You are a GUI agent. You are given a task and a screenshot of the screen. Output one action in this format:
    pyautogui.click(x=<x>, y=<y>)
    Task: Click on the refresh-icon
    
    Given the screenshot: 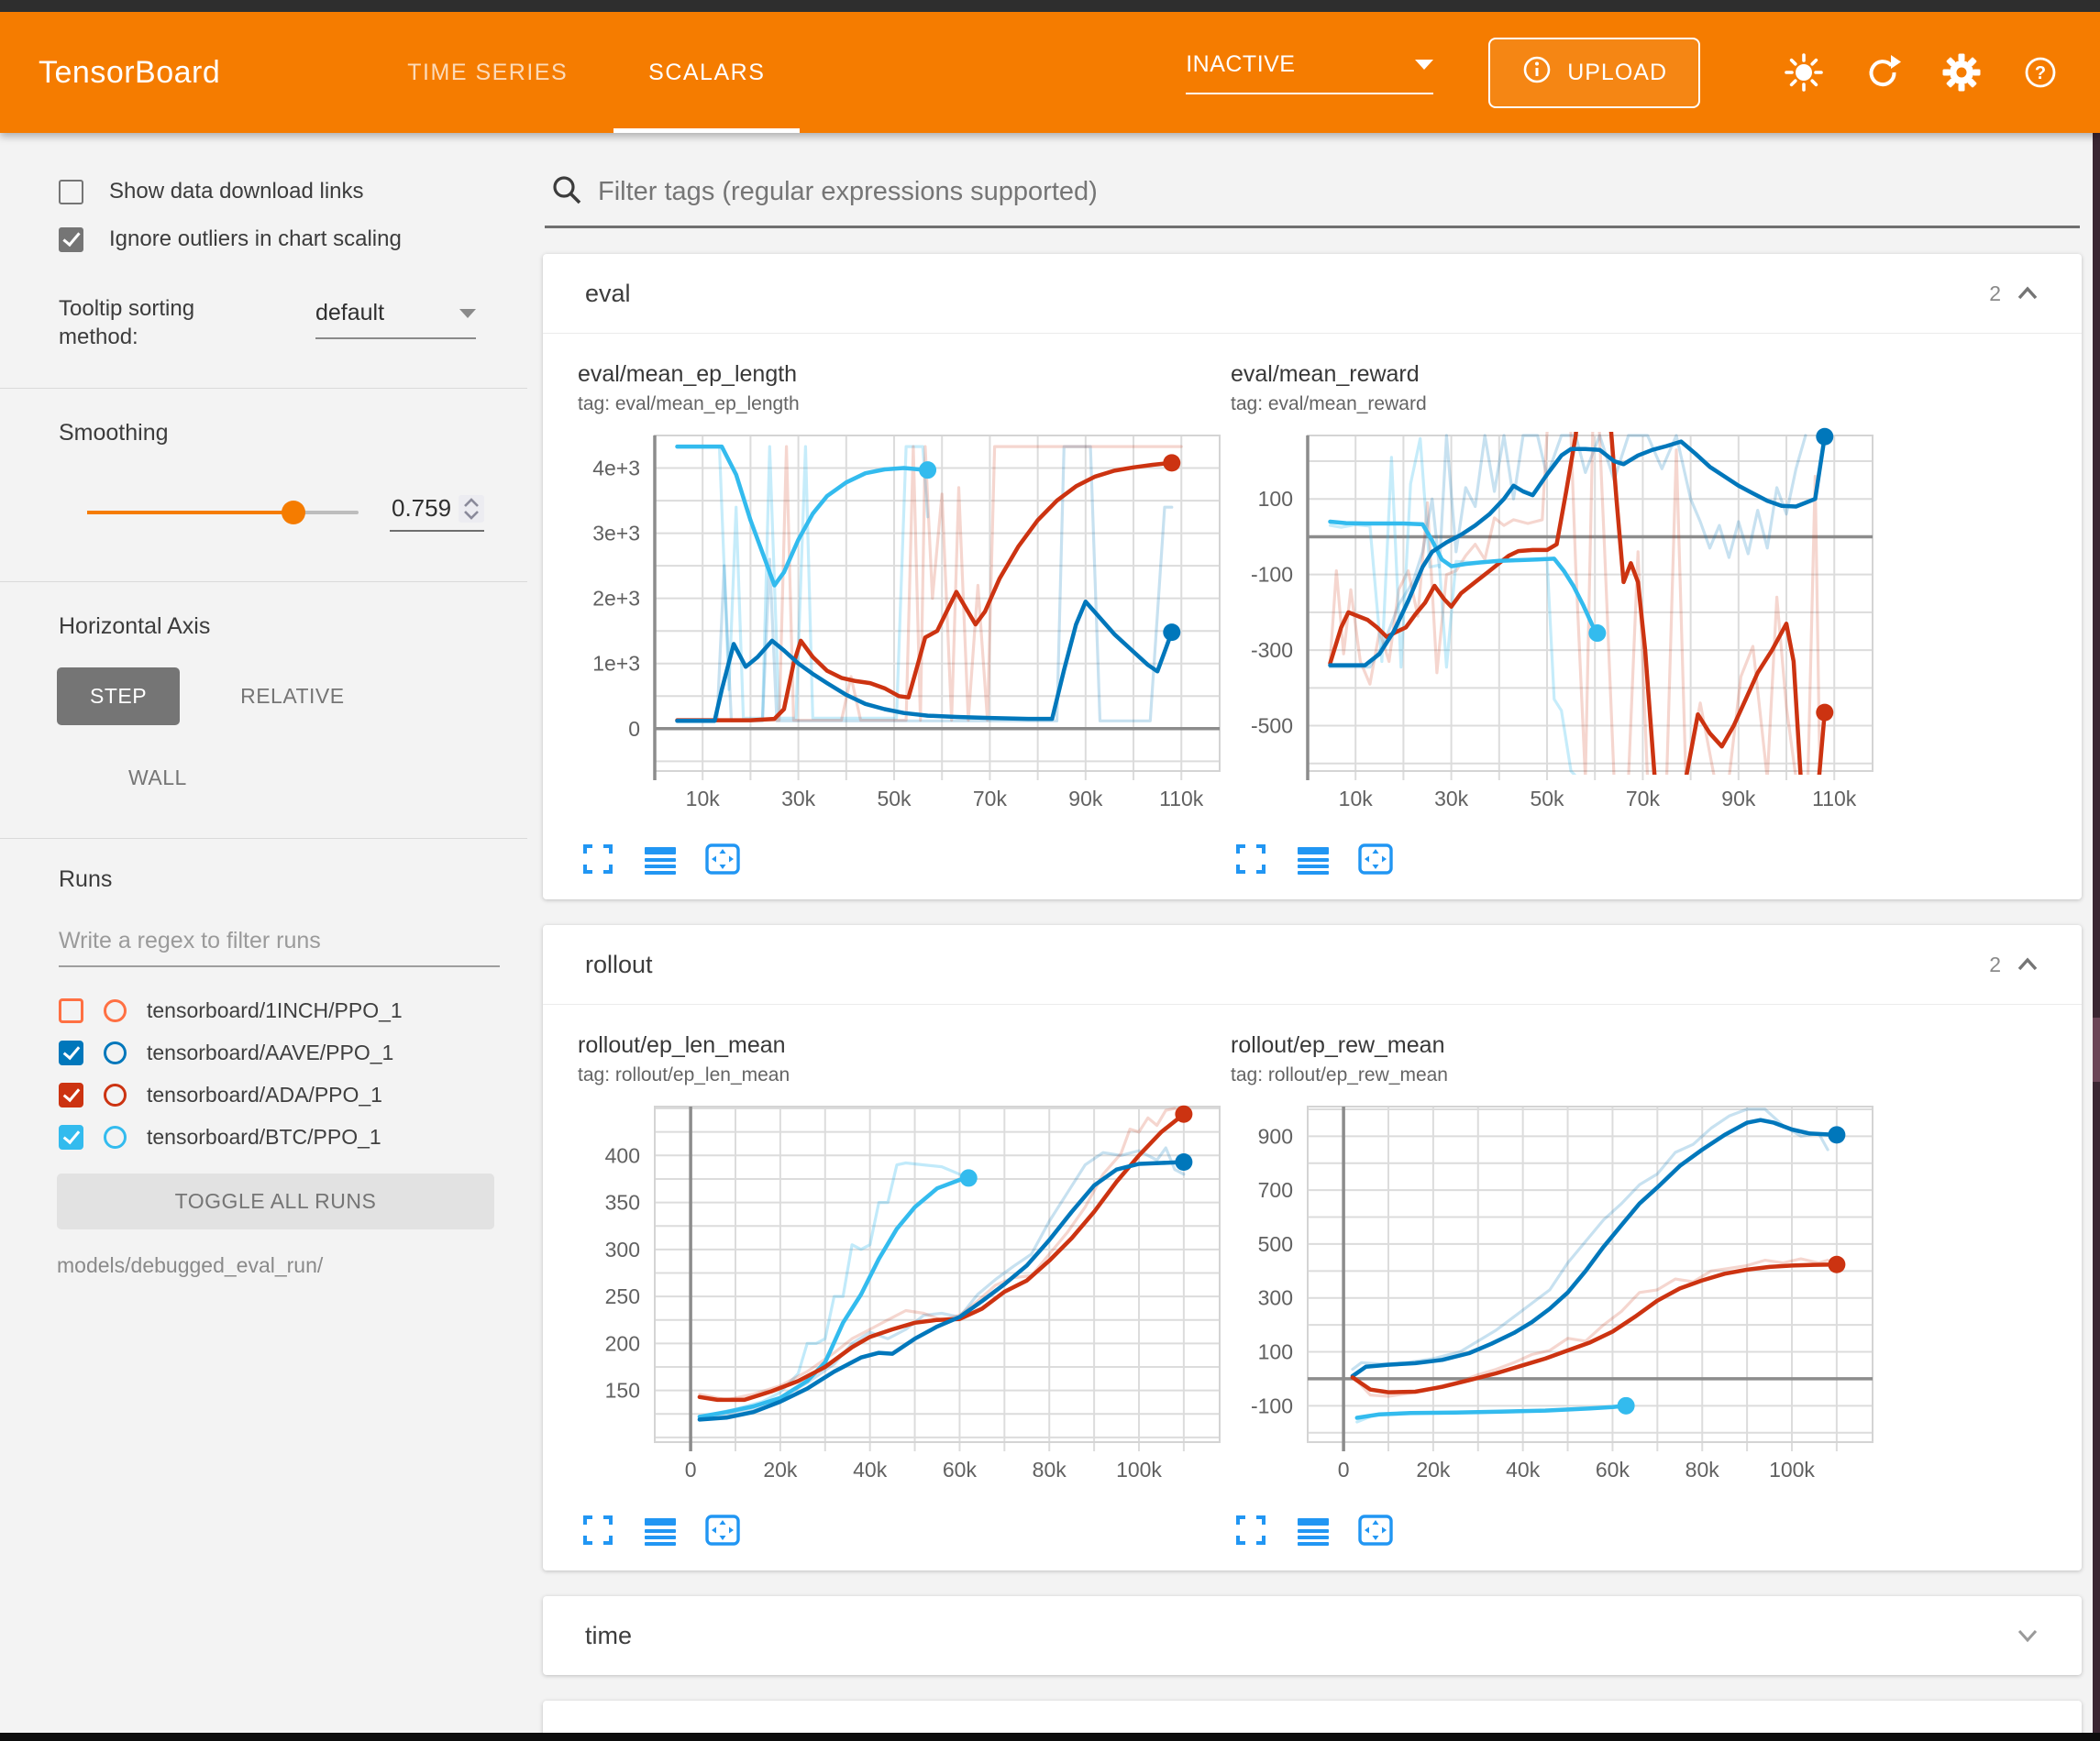 What is the action you would take?
    pyautogui.click(x=1883, y=72)
    